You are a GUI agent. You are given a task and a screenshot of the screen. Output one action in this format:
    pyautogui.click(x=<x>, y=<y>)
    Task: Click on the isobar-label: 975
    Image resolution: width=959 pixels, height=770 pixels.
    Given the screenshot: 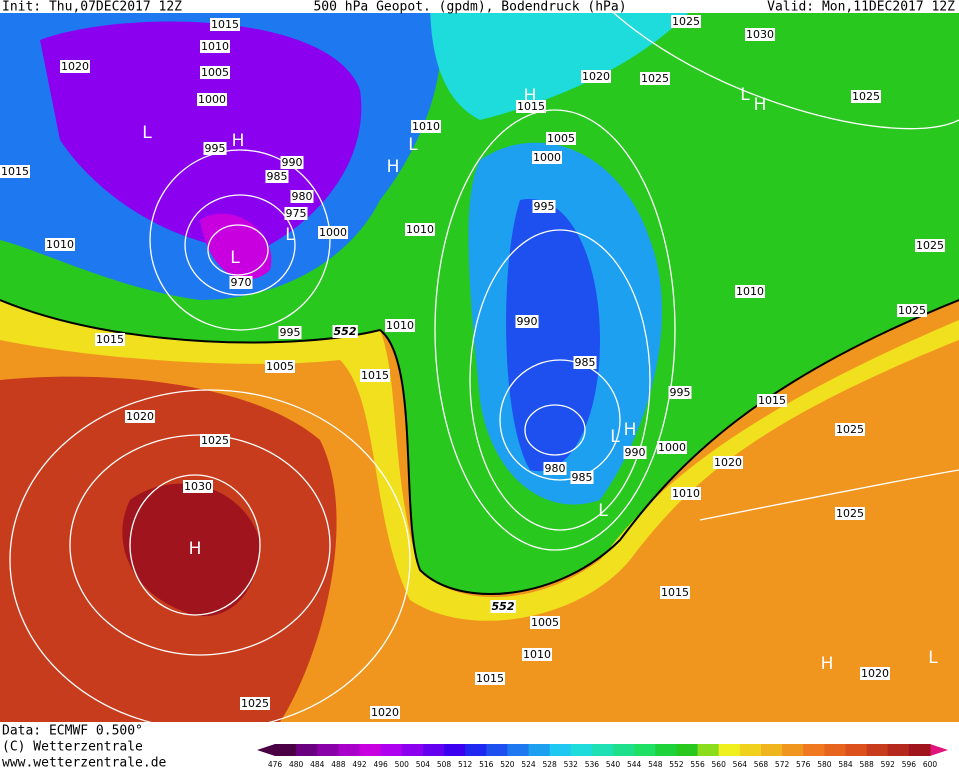 What is the action you would take?
    pyautogui.click(x=296, y=213)
    